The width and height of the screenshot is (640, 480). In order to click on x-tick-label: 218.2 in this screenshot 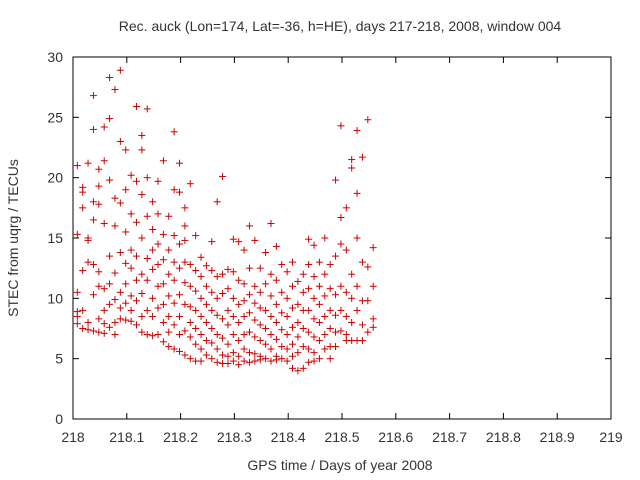, I will do `click(180, 437)`.